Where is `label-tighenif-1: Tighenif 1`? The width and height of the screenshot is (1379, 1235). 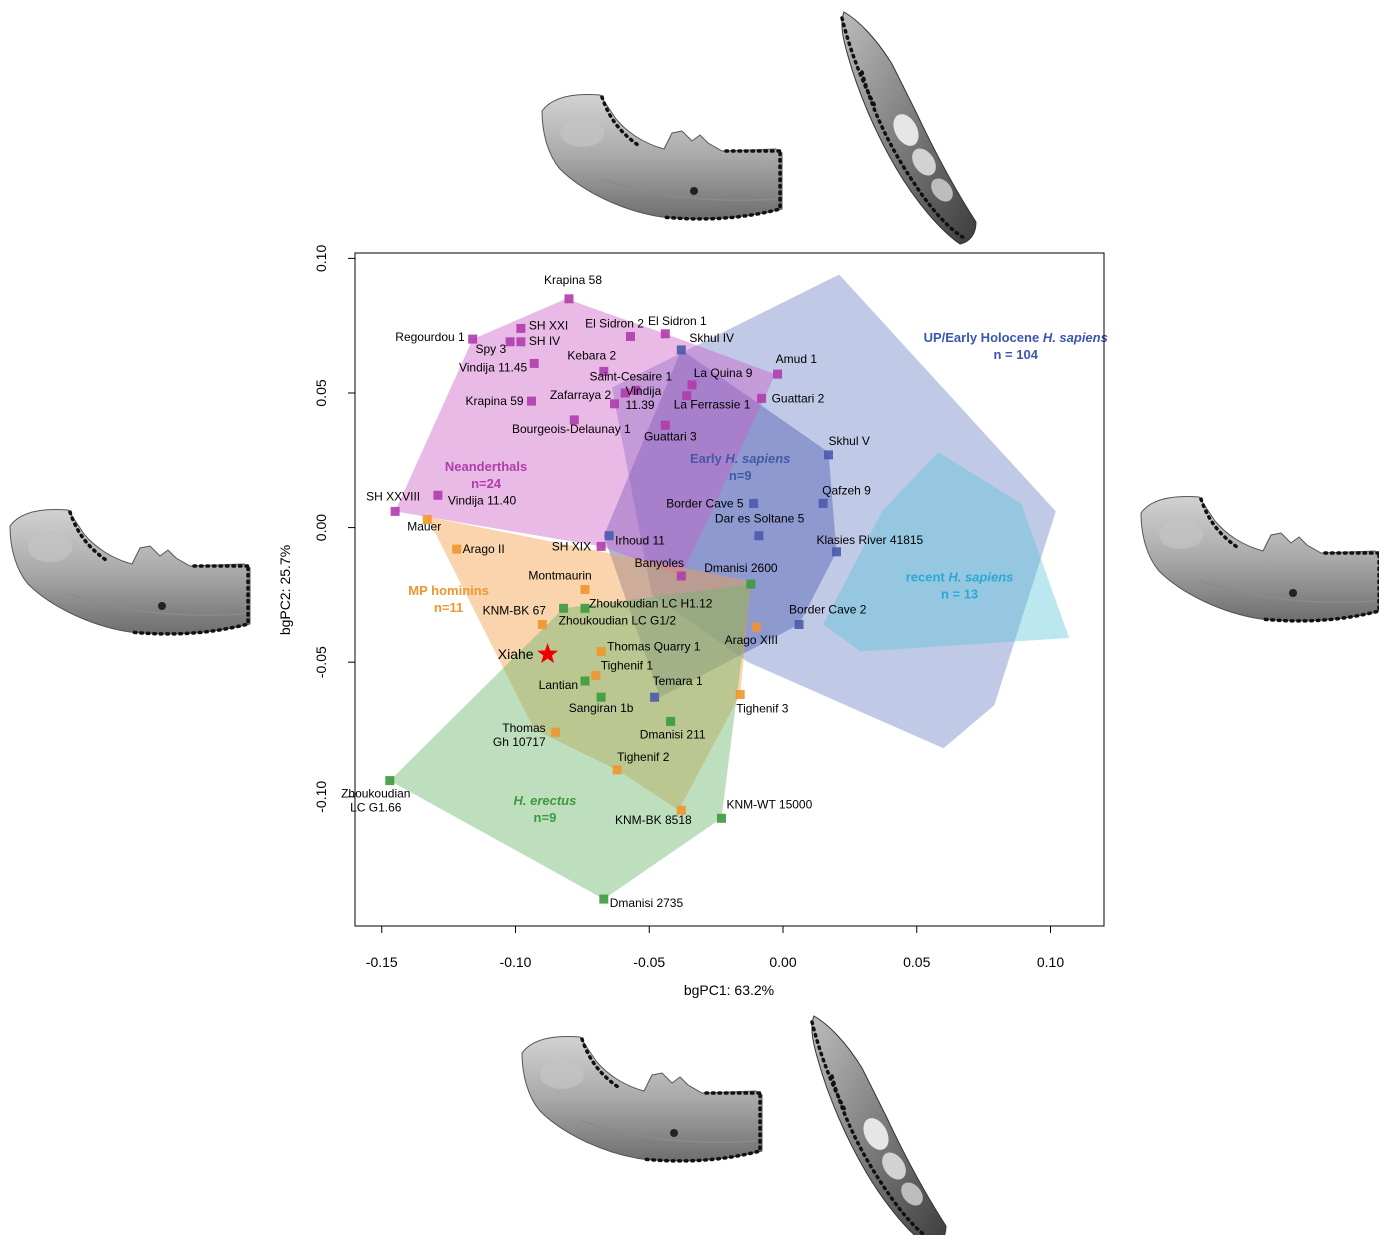 label-tighenif-1: Tighenif 1 is located at coordinates (627, 666).